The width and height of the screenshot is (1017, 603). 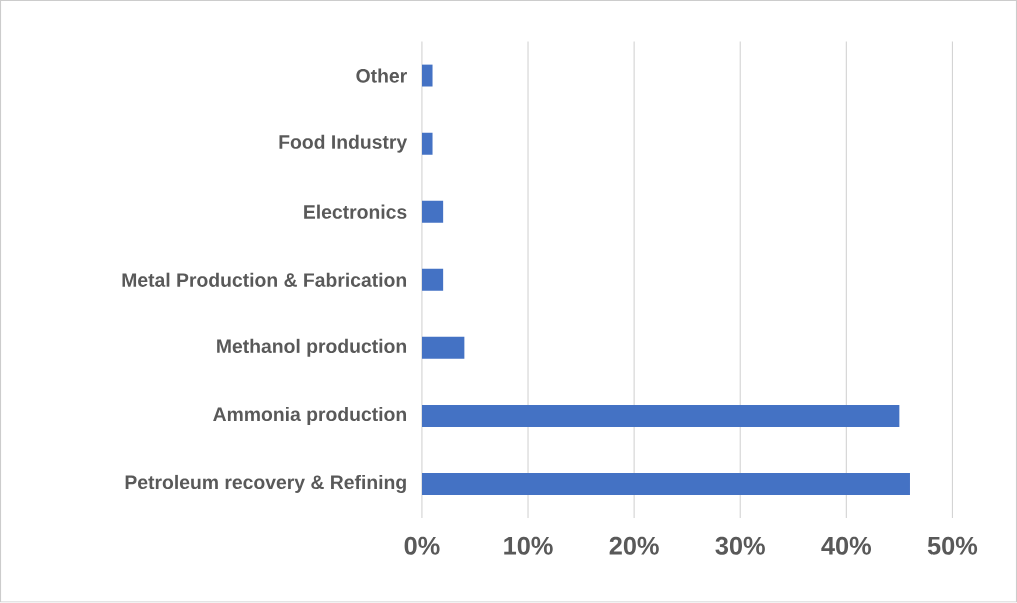 I want to click on x-tick-label: 40%, so click(x=846, y=545).